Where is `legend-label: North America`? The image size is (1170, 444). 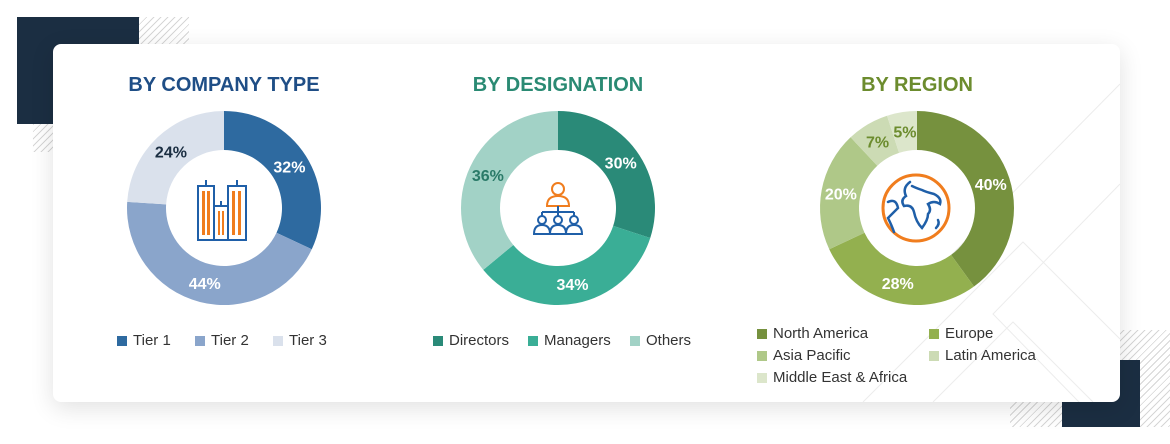 legend-label: North America is located at coordinates (821, 333).